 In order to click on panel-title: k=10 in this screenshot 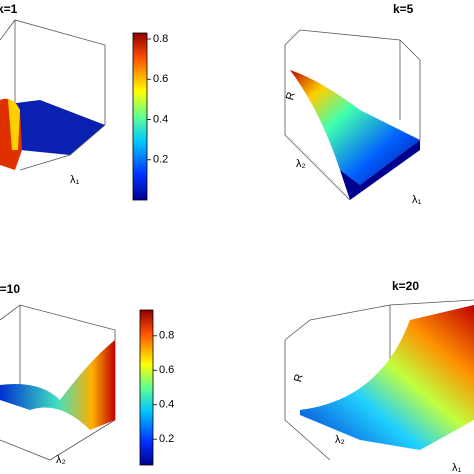, I will do `click(10, 289)`.